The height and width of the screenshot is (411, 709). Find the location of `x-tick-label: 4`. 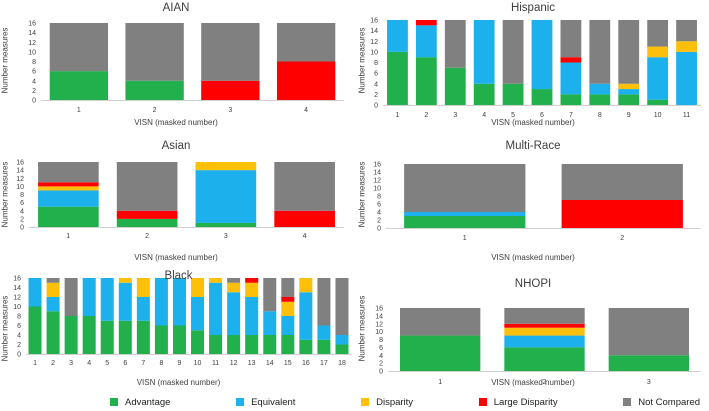

x-tick-label: 4 is located at coordinates (306, 110).